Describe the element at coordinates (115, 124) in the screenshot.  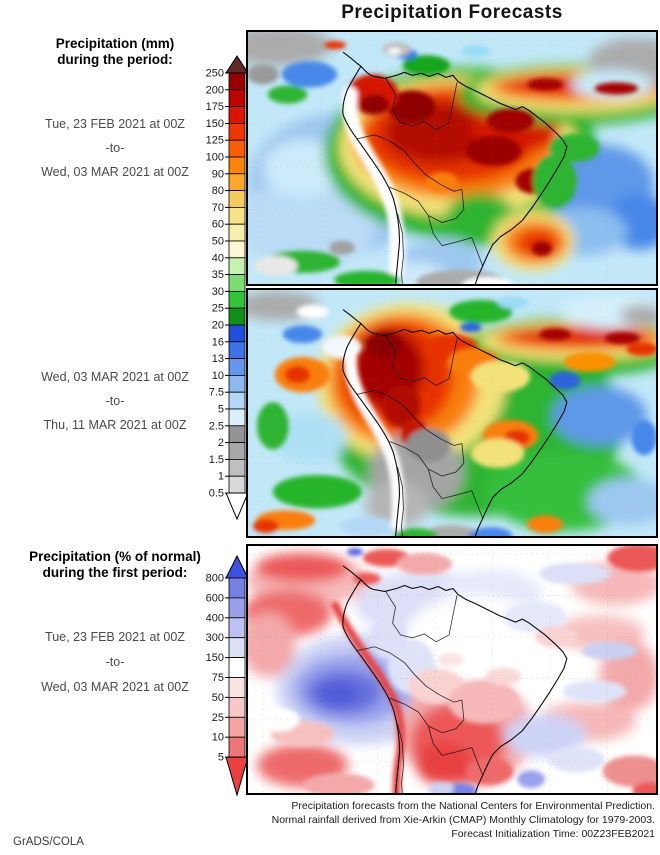
I see `period1-start-date: Tue, 23 FEB 2021 at 00Z` at that location.